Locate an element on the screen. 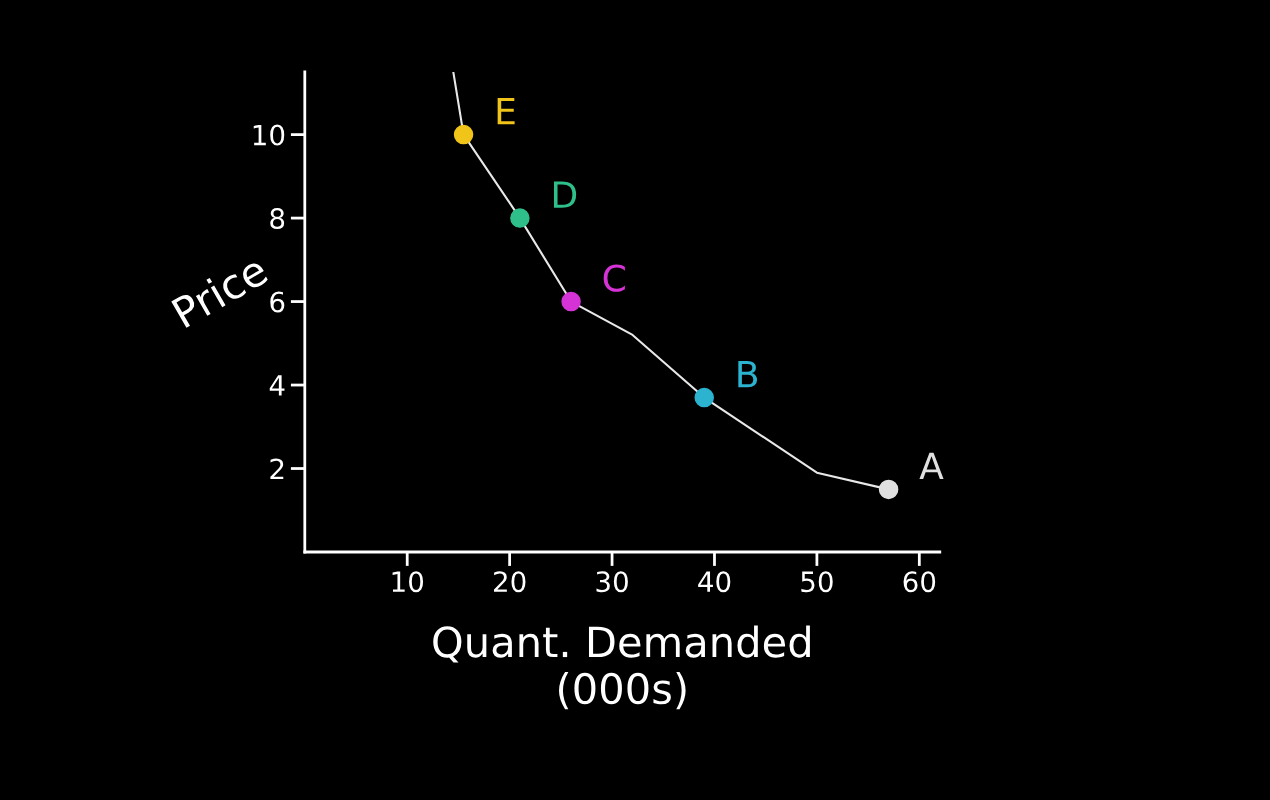  x-tick-label: 20 is located at coordinates (510, 582).